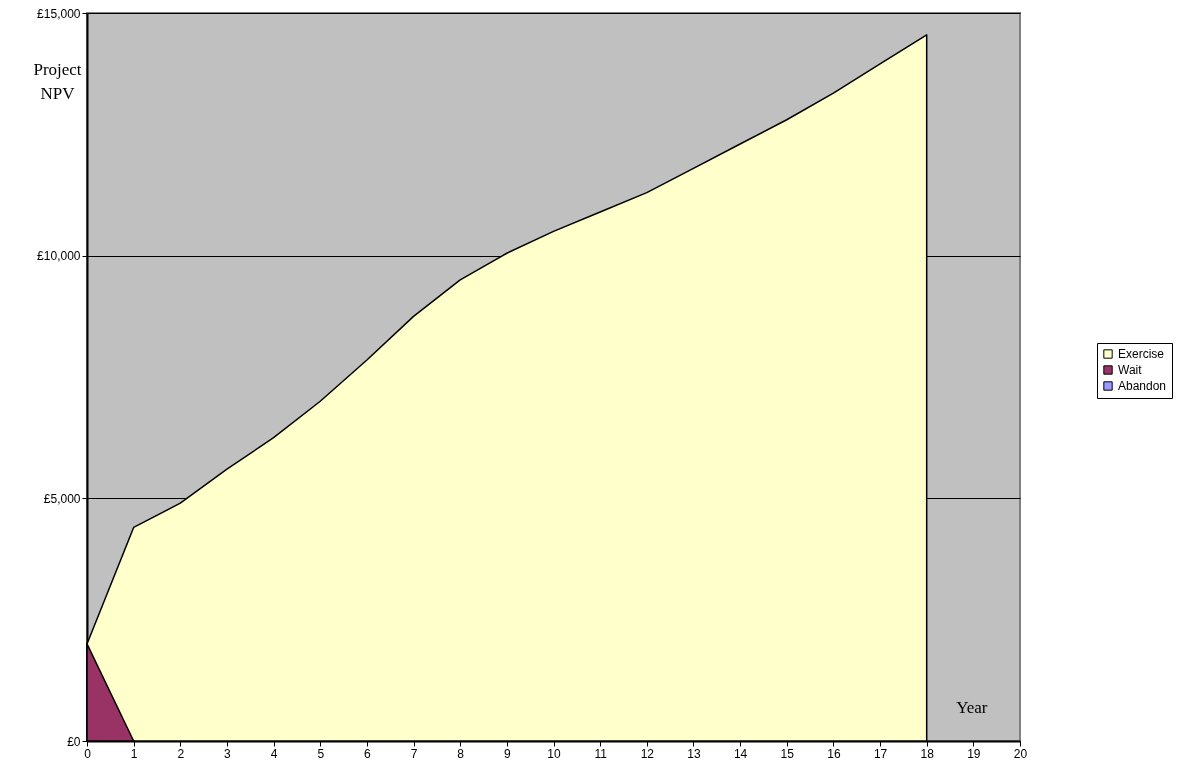 The width and height of the screenshot is (1186, 782). Describe the element at coordinates (508, 753) in the screenshot. I see `x-tick-label: 9` at that location.